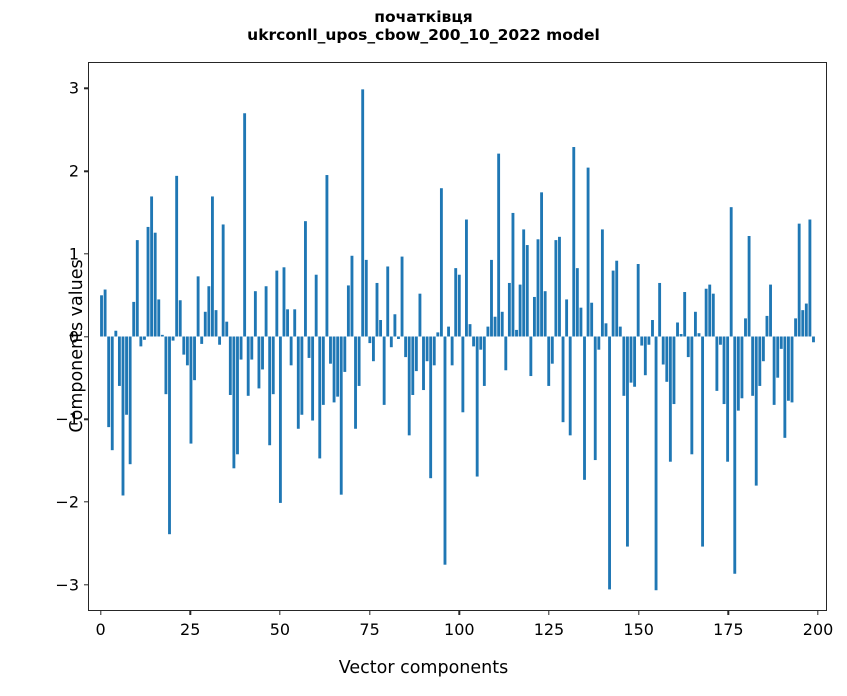 The image size is (847, 696). What do you see at coordinates (423, 35) in the screenshot?
I see `chart-title-line-2: ukrconll_upos_cbow_200_10_2022 model` at bounding box center [423, 35].